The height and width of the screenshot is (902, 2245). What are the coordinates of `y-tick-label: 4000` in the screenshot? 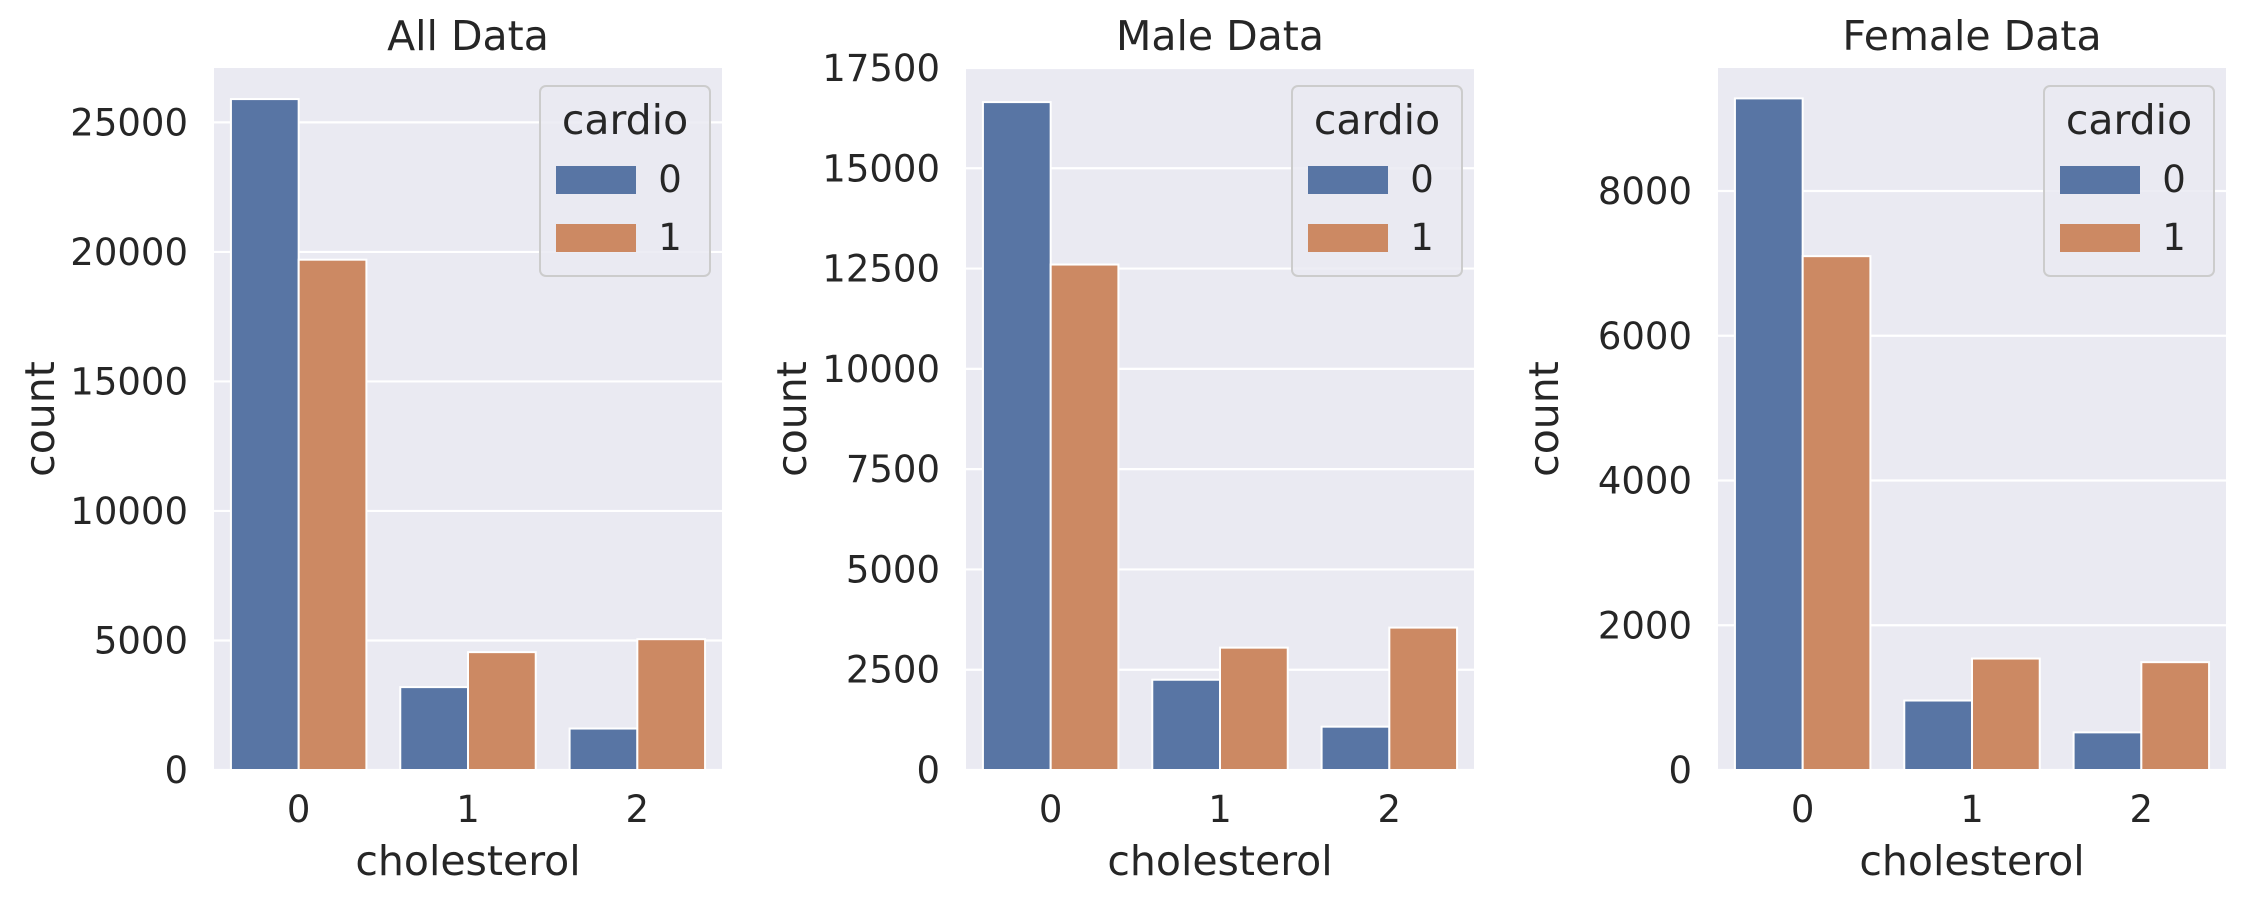 It's located at (1645, 481).